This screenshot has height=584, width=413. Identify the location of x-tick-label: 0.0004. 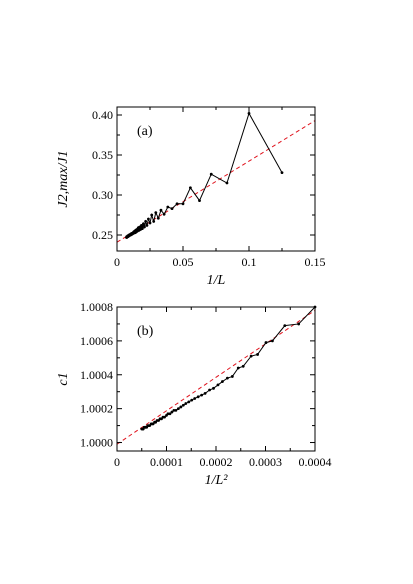
(315, 462).